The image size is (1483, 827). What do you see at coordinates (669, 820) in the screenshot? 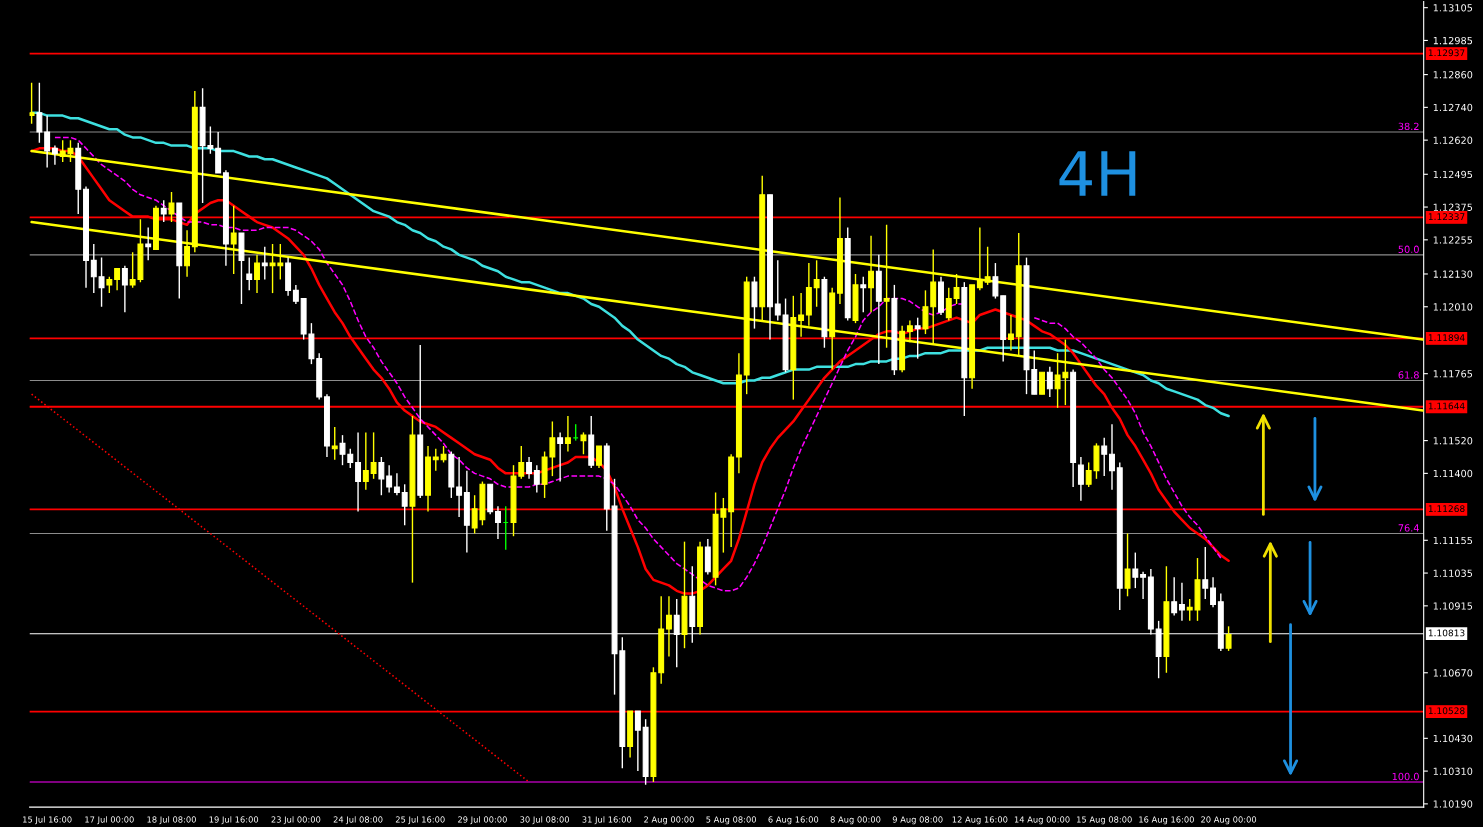
I see `x-tick-label: 2 Aug 00:00` at bounding box center [669, 820].